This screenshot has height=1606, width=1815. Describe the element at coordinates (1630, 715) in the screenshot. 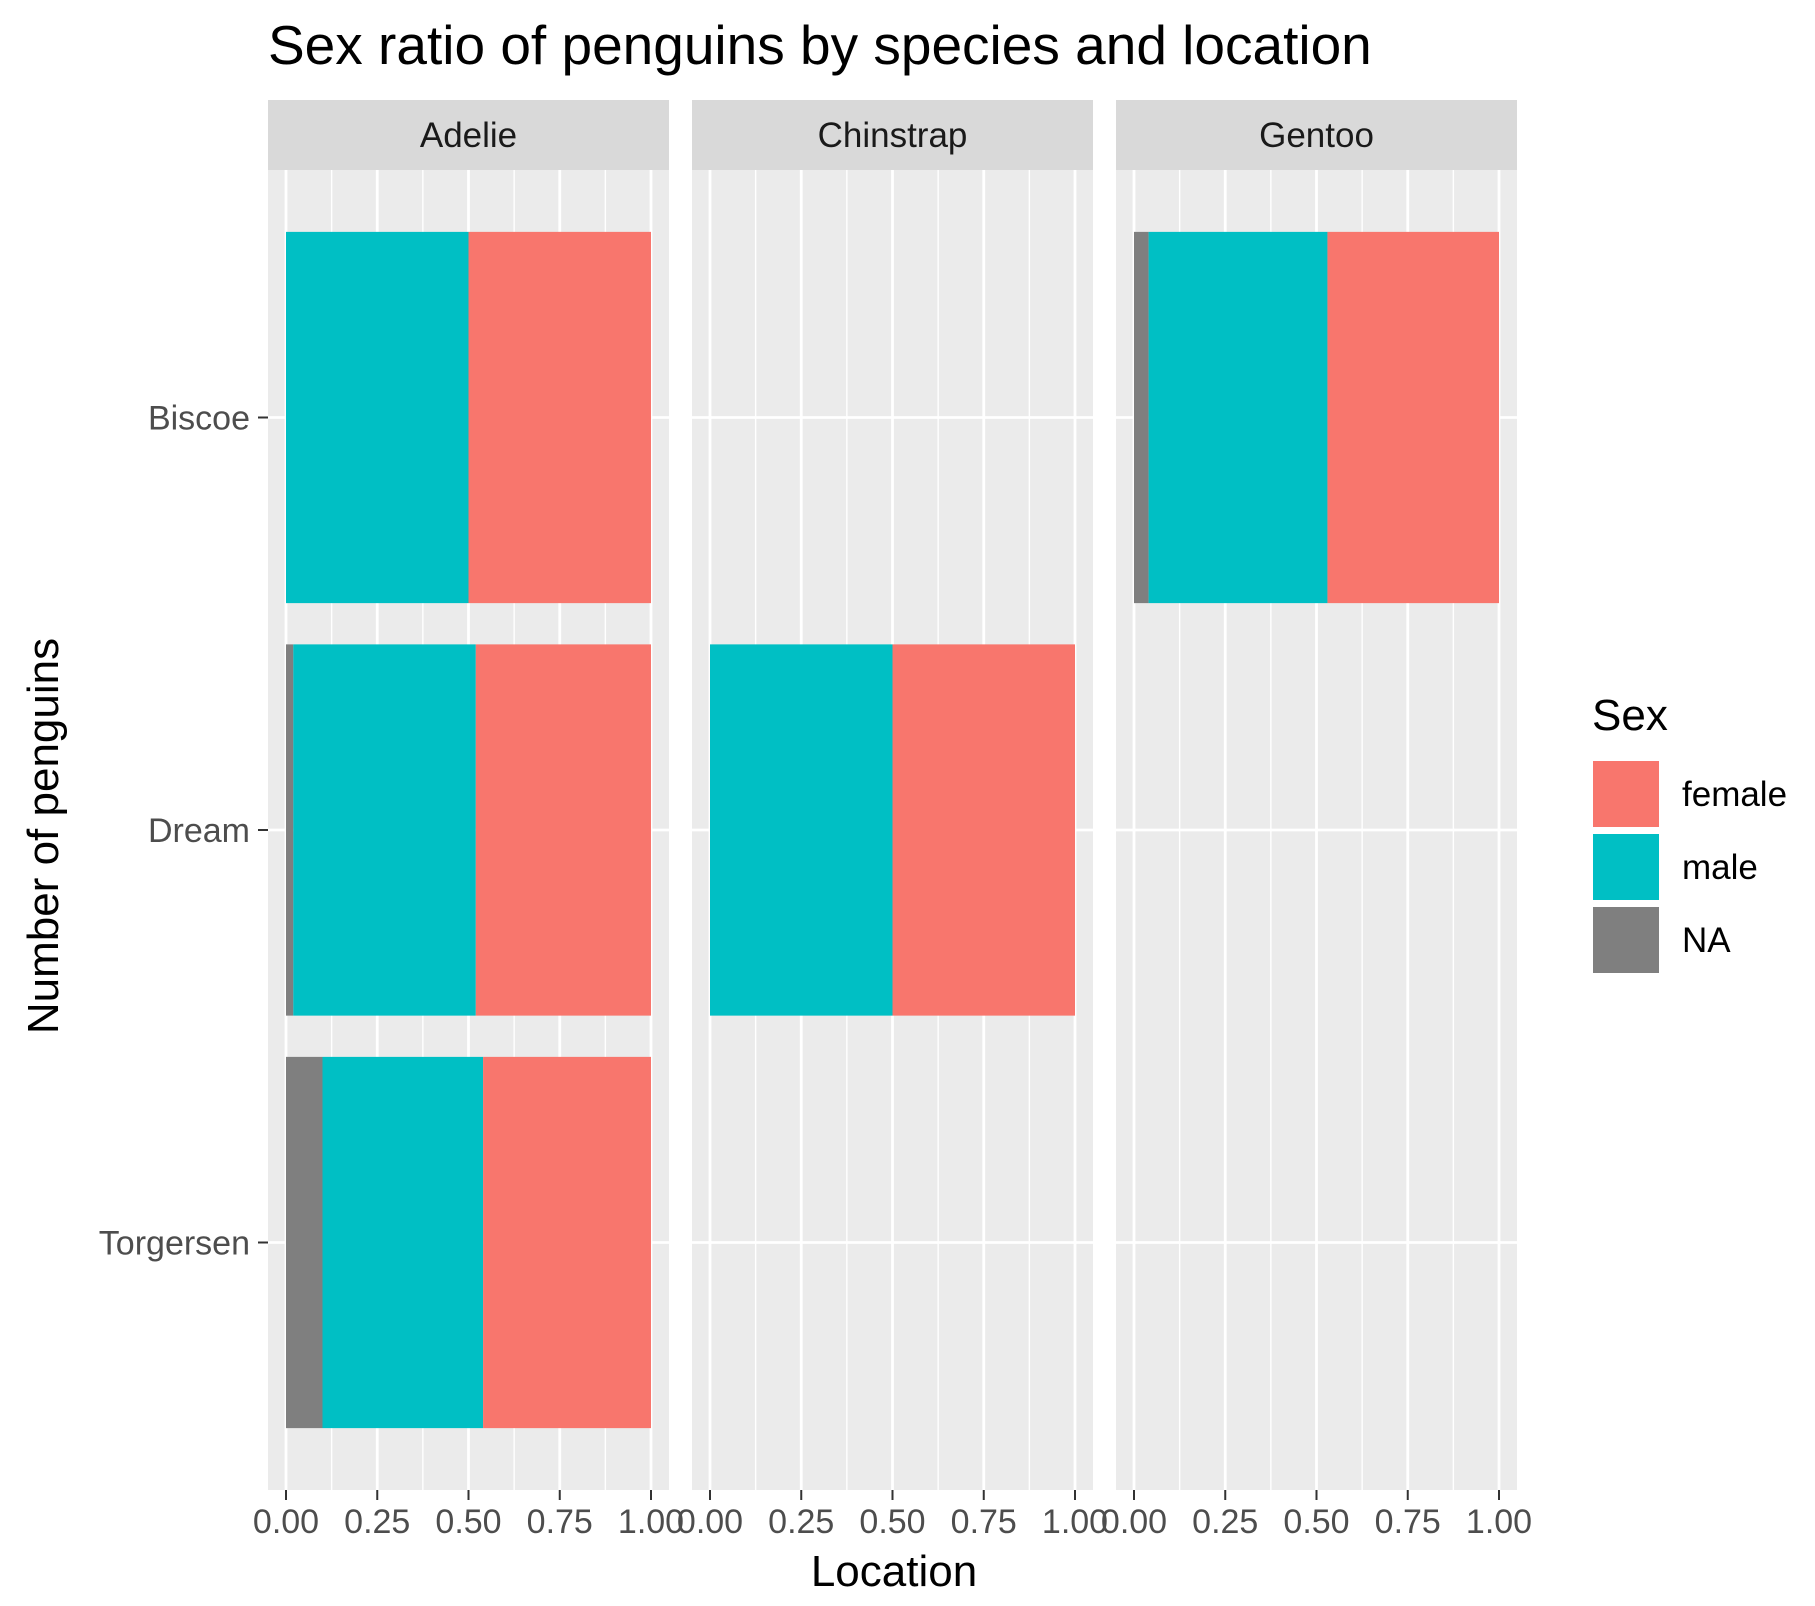

I see `legend-title: Sex` at that location.